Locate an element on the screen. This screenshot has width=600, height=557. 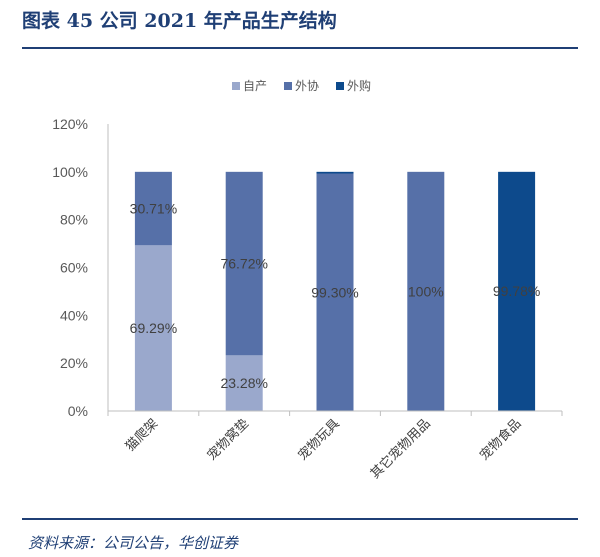
chart-legend: 自产 外协 外购 is located at coordinates (301, 85).